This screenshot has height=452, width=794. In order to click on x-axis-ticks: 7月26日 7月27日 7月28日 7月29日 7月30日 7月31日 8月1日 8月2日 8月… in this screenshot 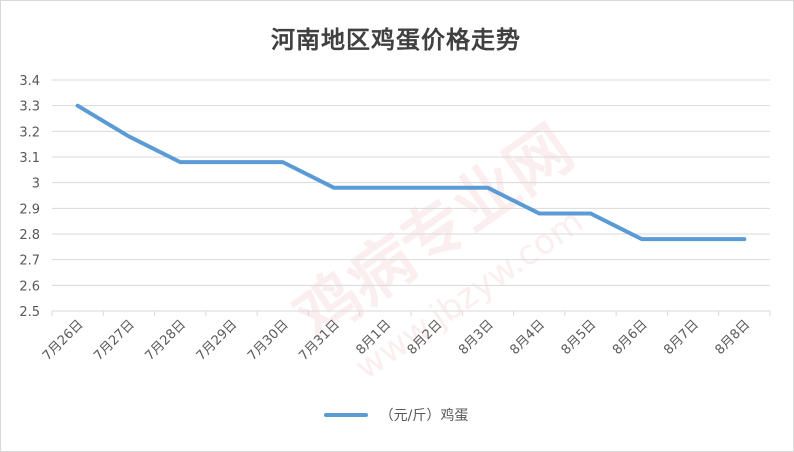, I will do `click(396, 340)`.